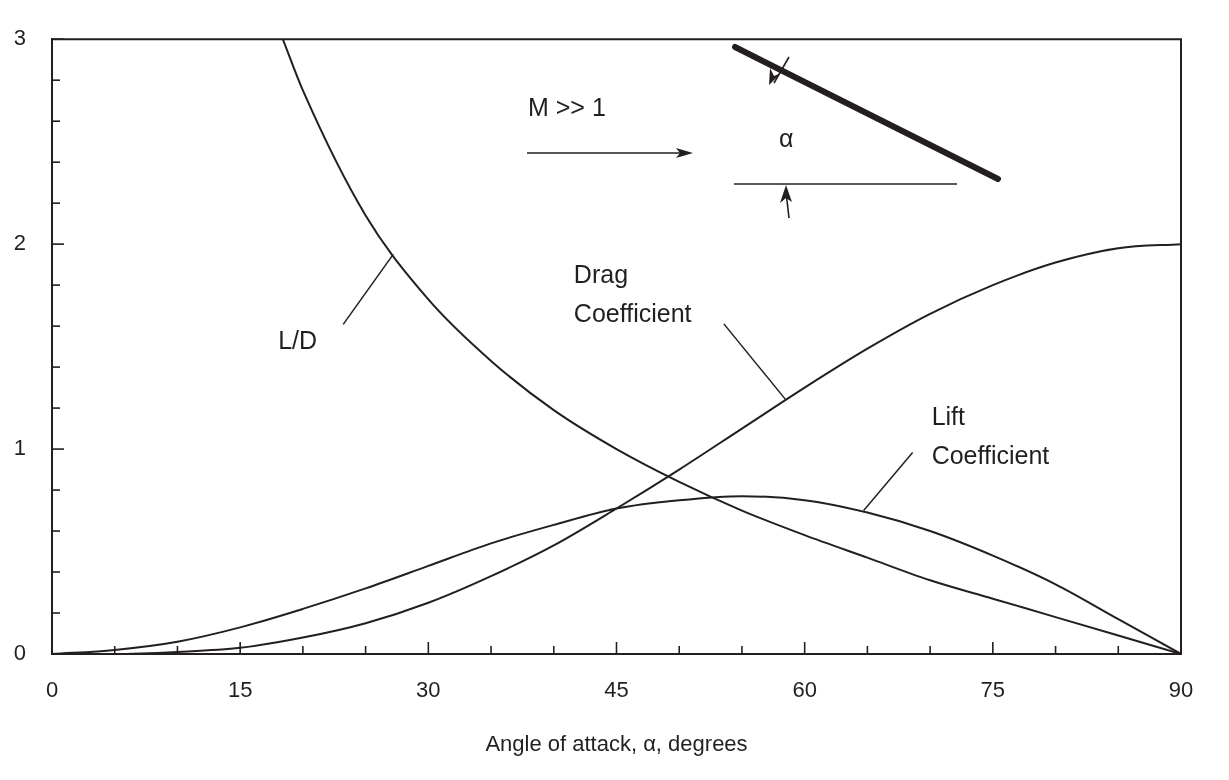 The width and height of the screenshot is (1229, 780). Describe the element at coordinates (19, 243) in the screenshot. I see `y-tick-label: 2` at that location.